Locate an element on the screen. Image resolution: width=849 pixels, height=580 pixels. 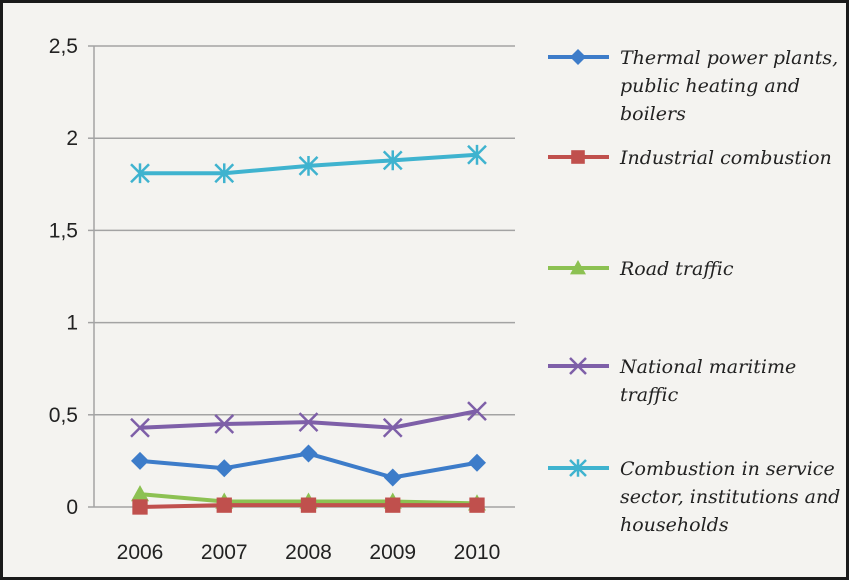
y-tick-label: 1 is located at coordinates (72, 323).